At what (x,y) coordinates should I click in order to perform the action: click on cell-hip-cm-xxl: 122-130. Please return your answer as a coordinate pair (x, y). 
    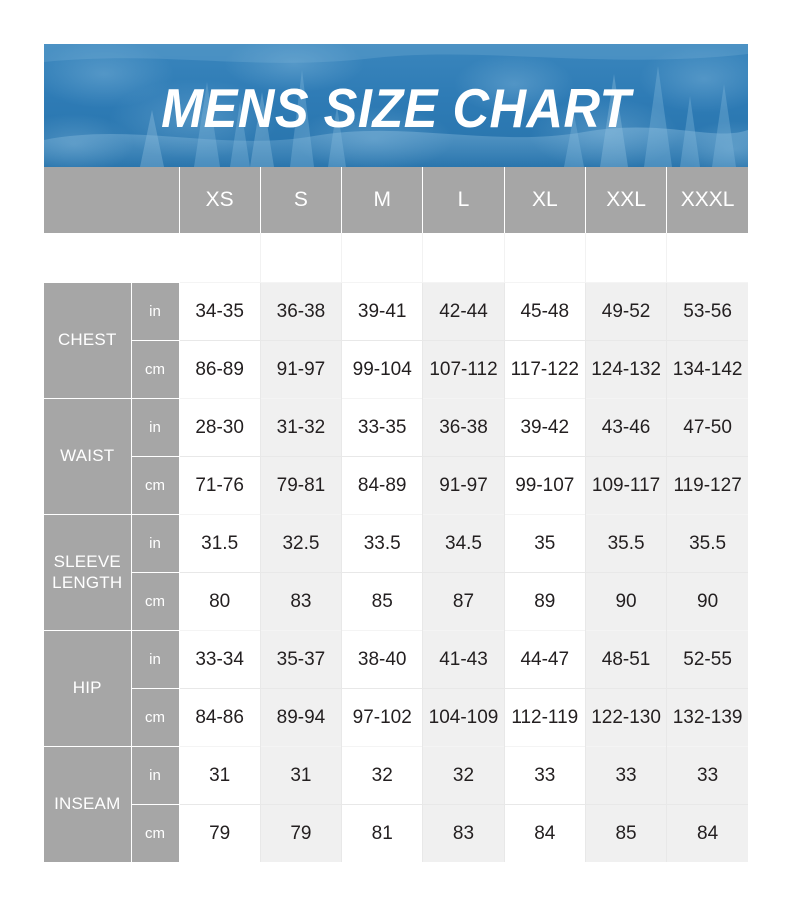
    Looking at the image, I should click on (626, 717).